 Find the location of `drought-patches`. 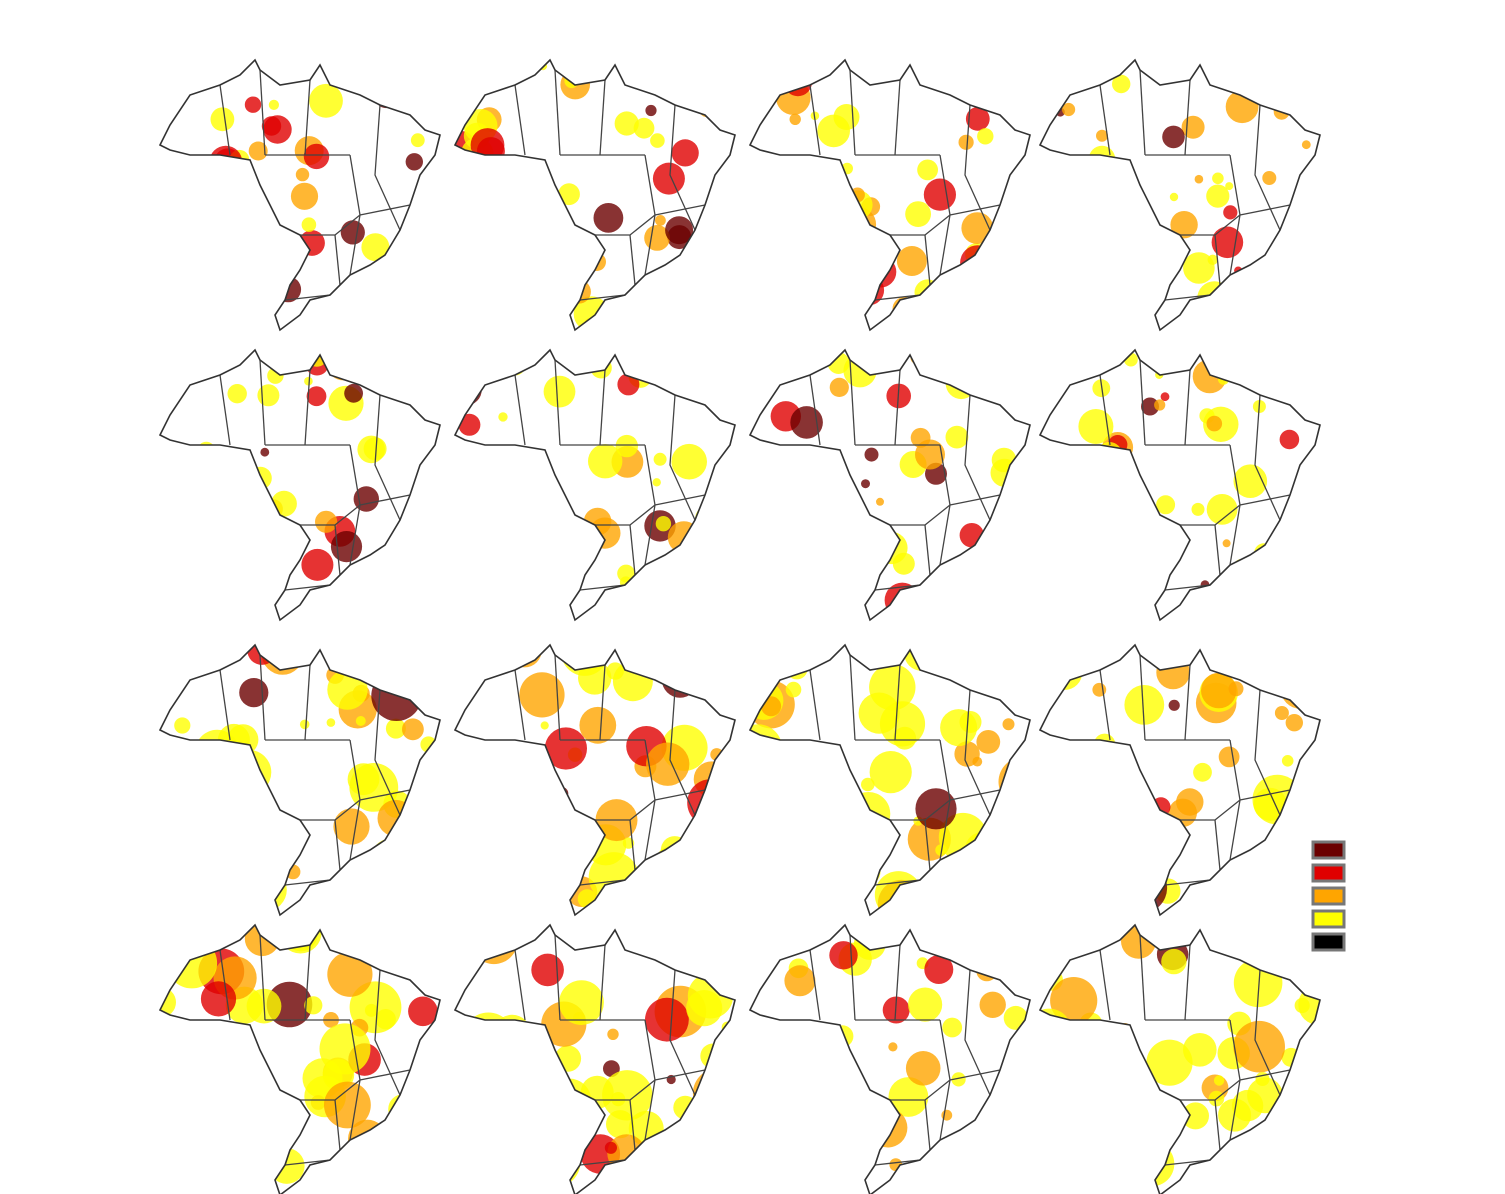

drought-patches is located at coordinates (890, 191).